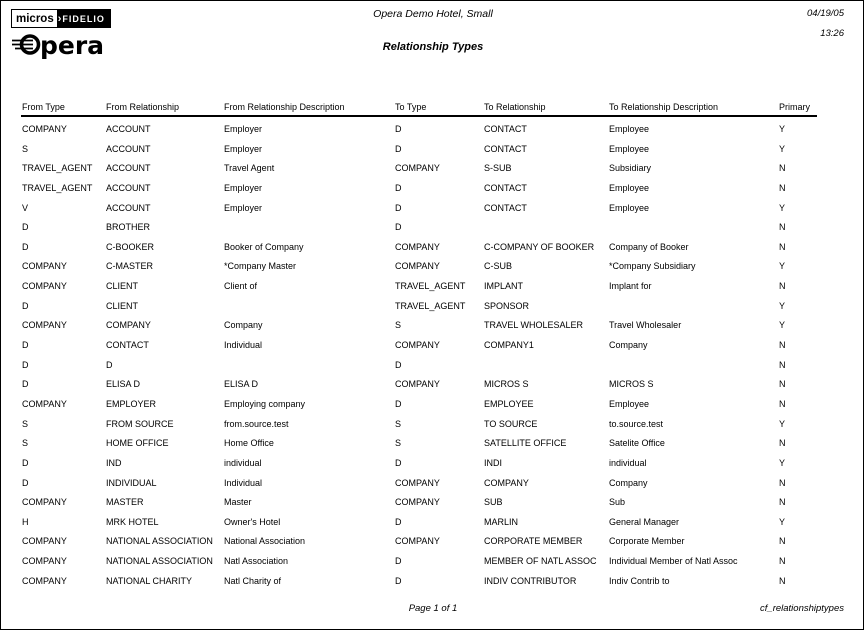  I want to click on cell-to-relationship: TO SOURCE, so click(511, 423).